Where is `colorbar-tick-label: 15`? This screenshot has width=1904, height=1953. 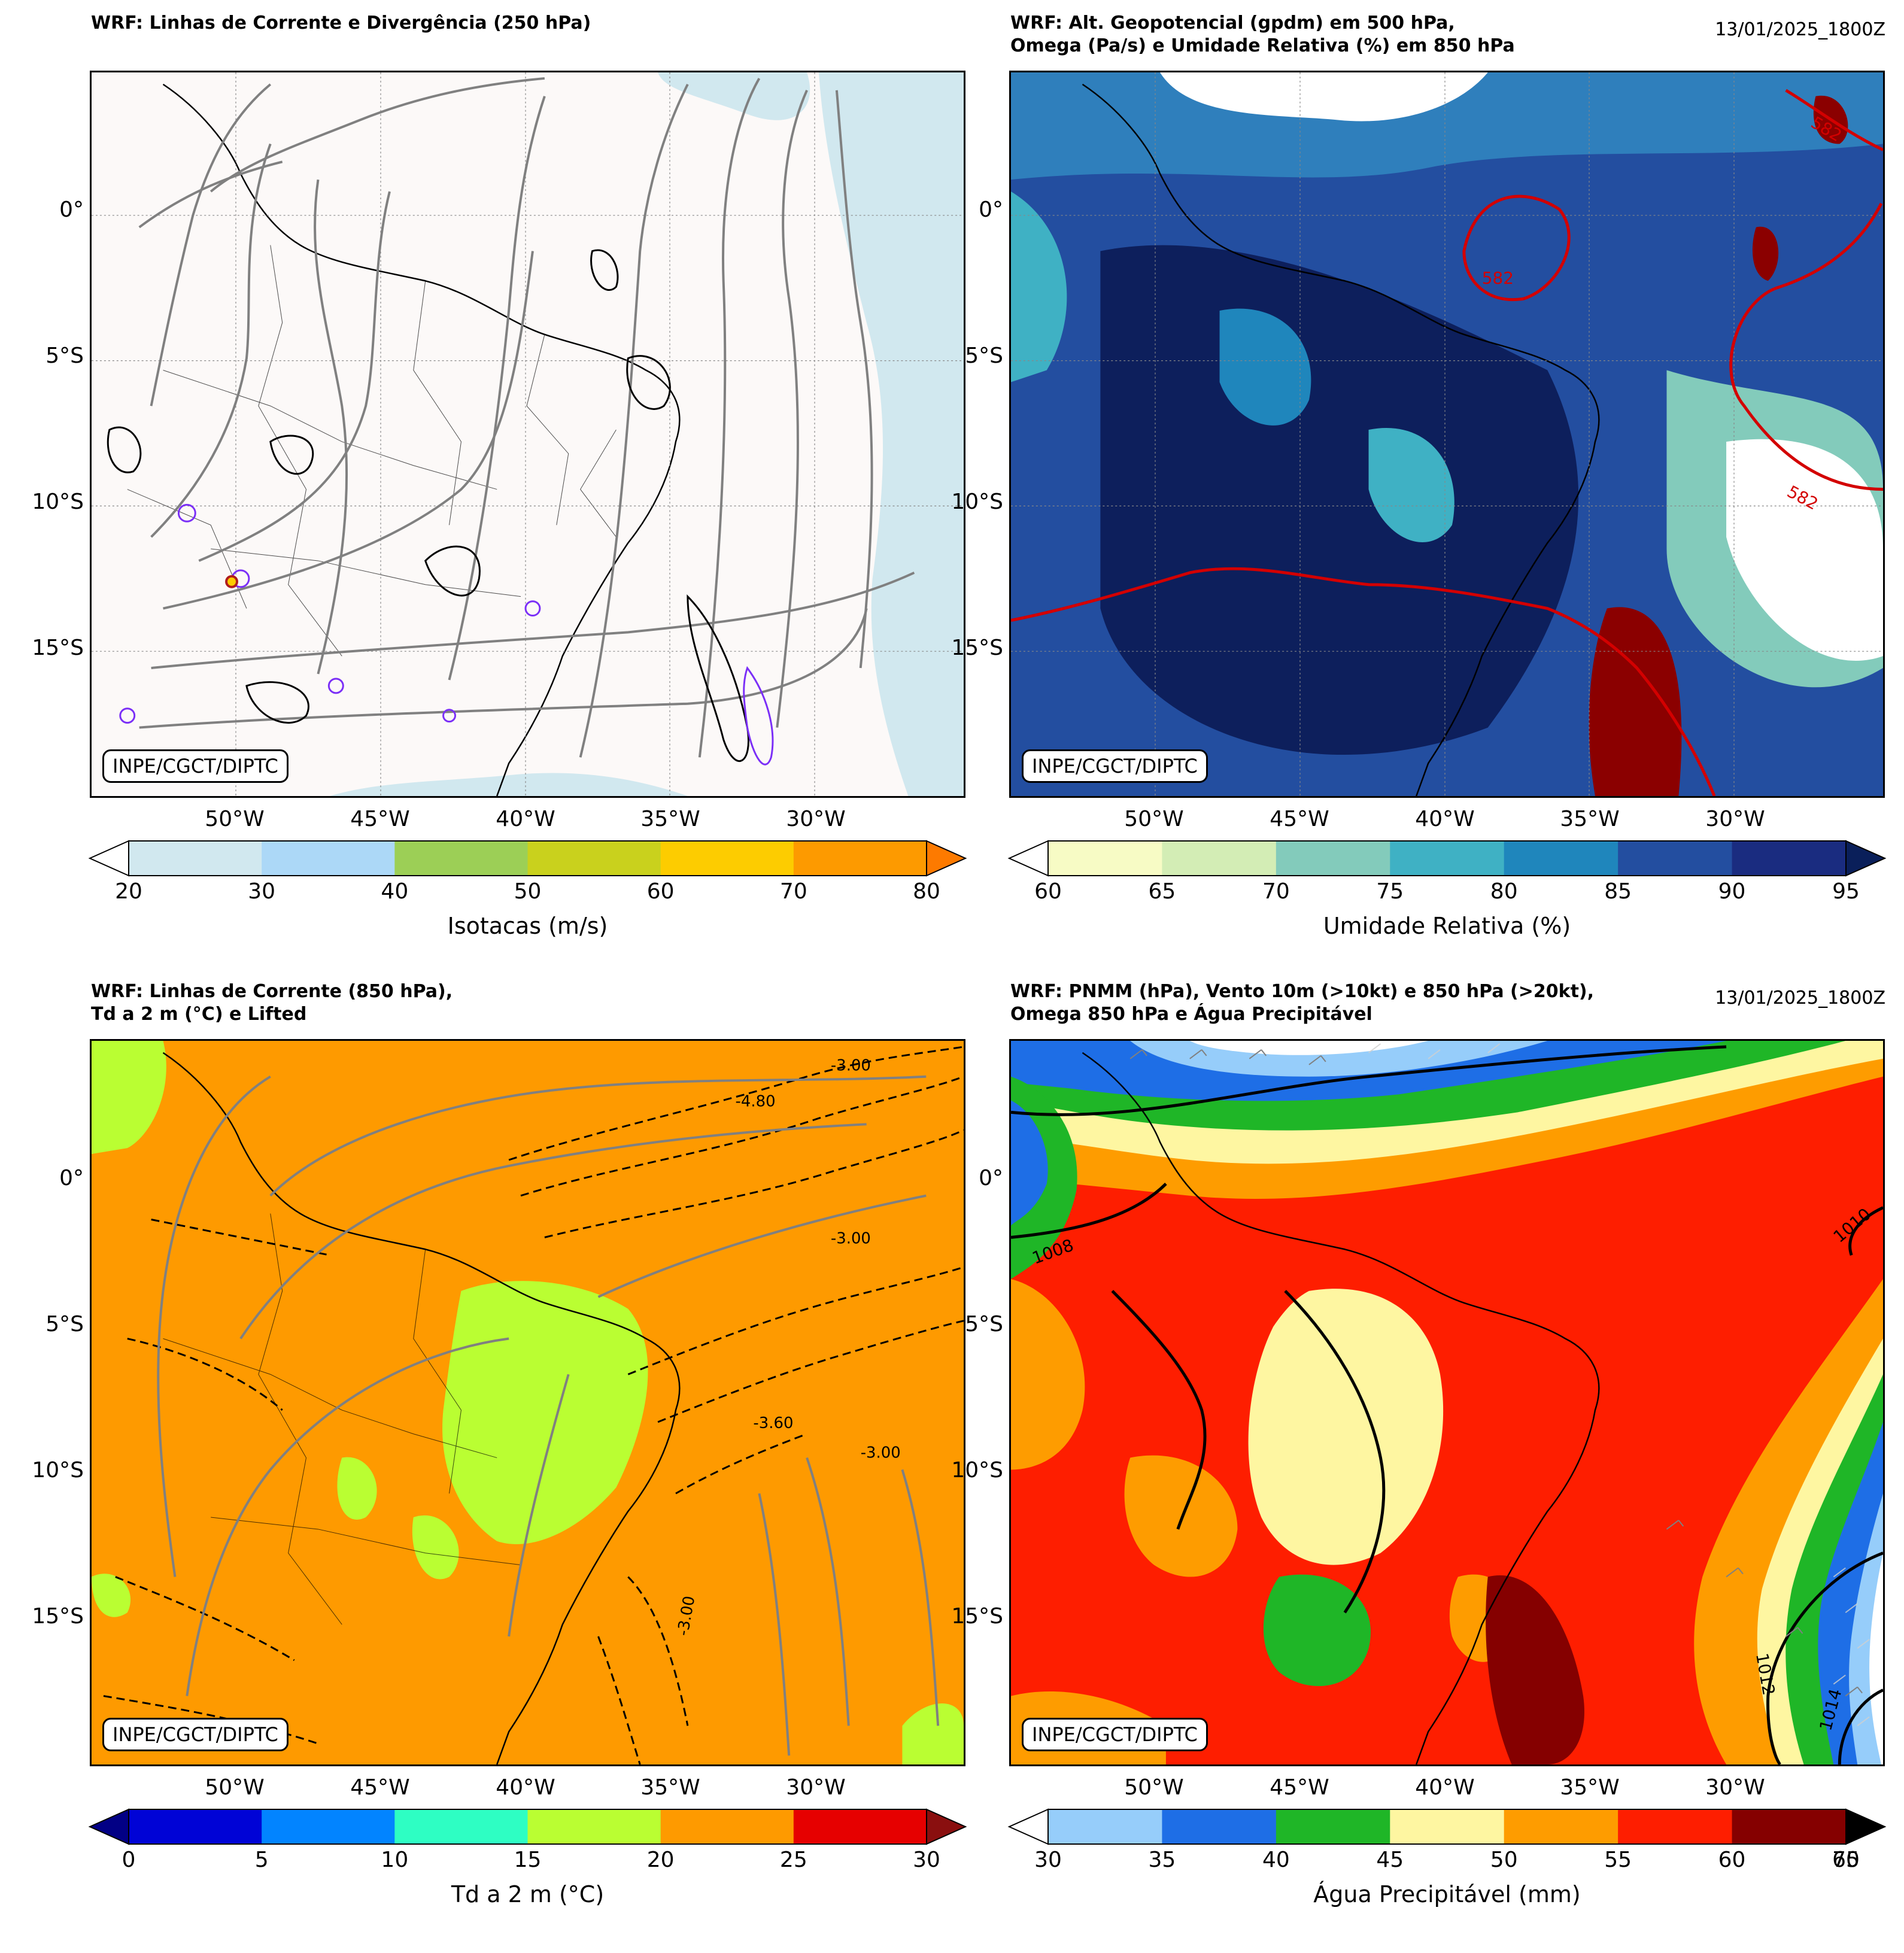 colorbar-tick-label: 15 is located at coordinates (528, 1860).